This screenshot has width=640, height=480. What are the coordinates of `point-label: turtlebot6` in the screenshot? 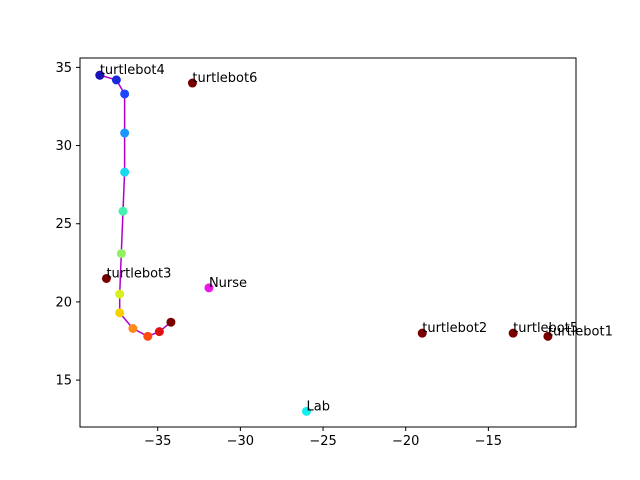 It's located at (224, 78).